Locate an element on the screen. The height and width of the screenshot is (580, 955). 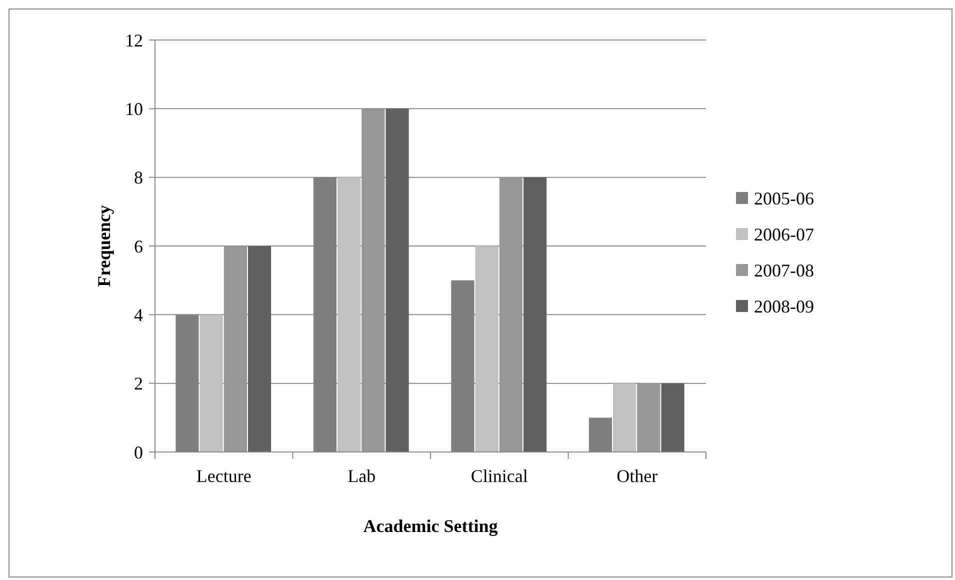
legend-label: 2005-06 is located at coordinates (784, 198).